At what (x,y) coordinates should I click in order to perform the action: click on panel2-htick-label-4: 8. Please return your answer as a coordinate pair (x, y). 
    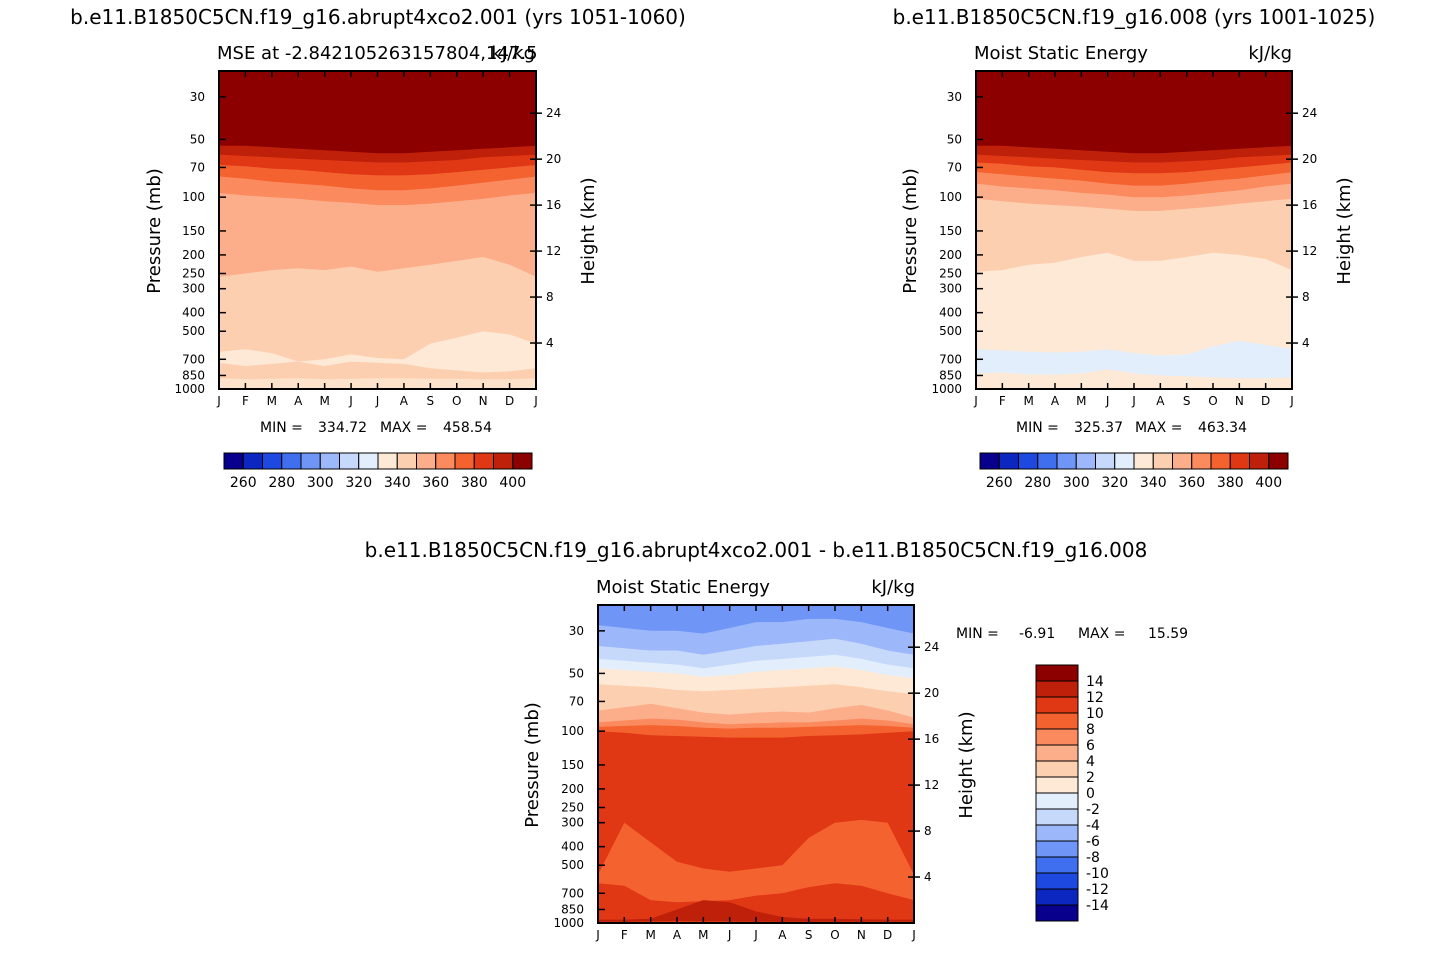
    Looking at the image, I should click on (1306, 297).